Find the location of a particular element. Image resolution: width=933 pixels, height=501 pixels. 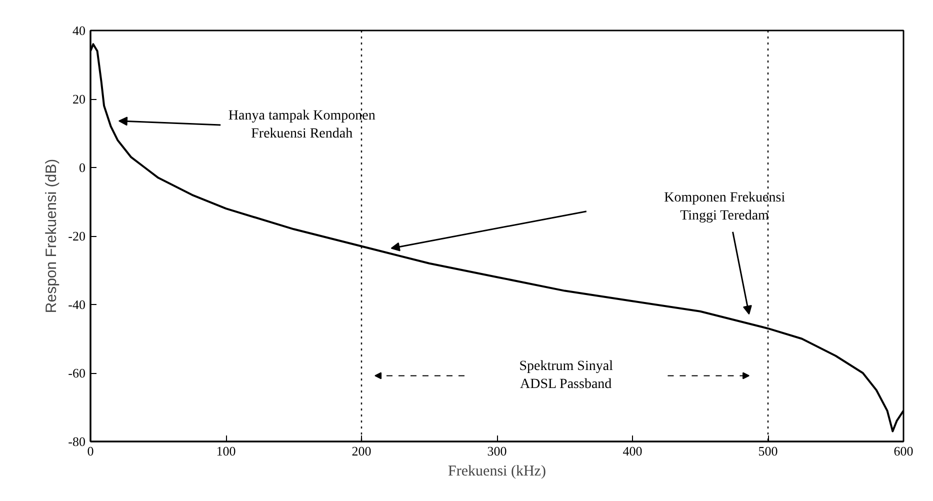

x-axis-title: Frekuensi (kHz) is located at coordinates (497, 472).